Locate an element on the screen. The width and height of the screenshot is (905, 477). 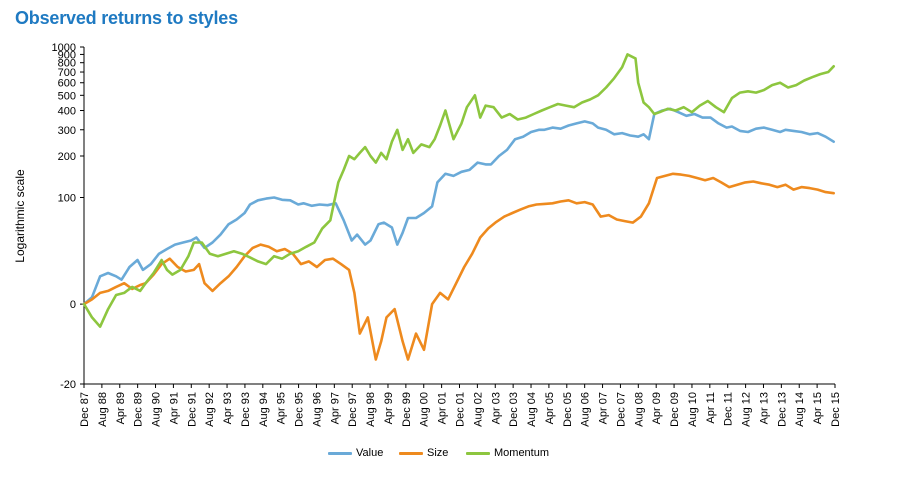
x-tick-label: Apr 91 is located at coordinates (174, 408).